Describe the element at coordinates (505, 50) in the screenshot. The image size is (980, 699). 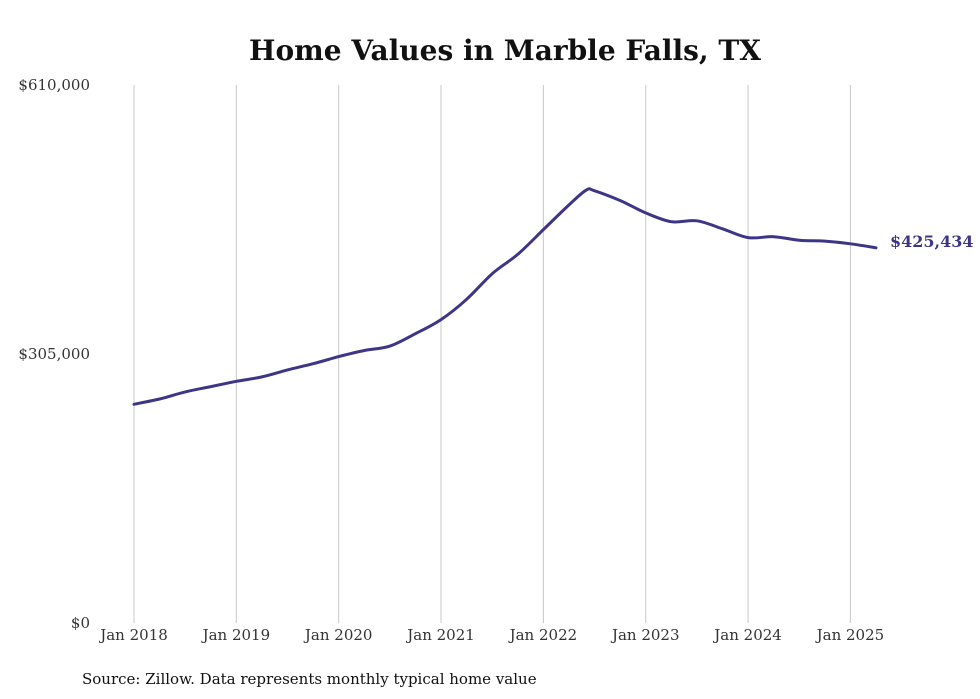
I see `chart-title: Home Values in Marble Falls, TX` at that location.